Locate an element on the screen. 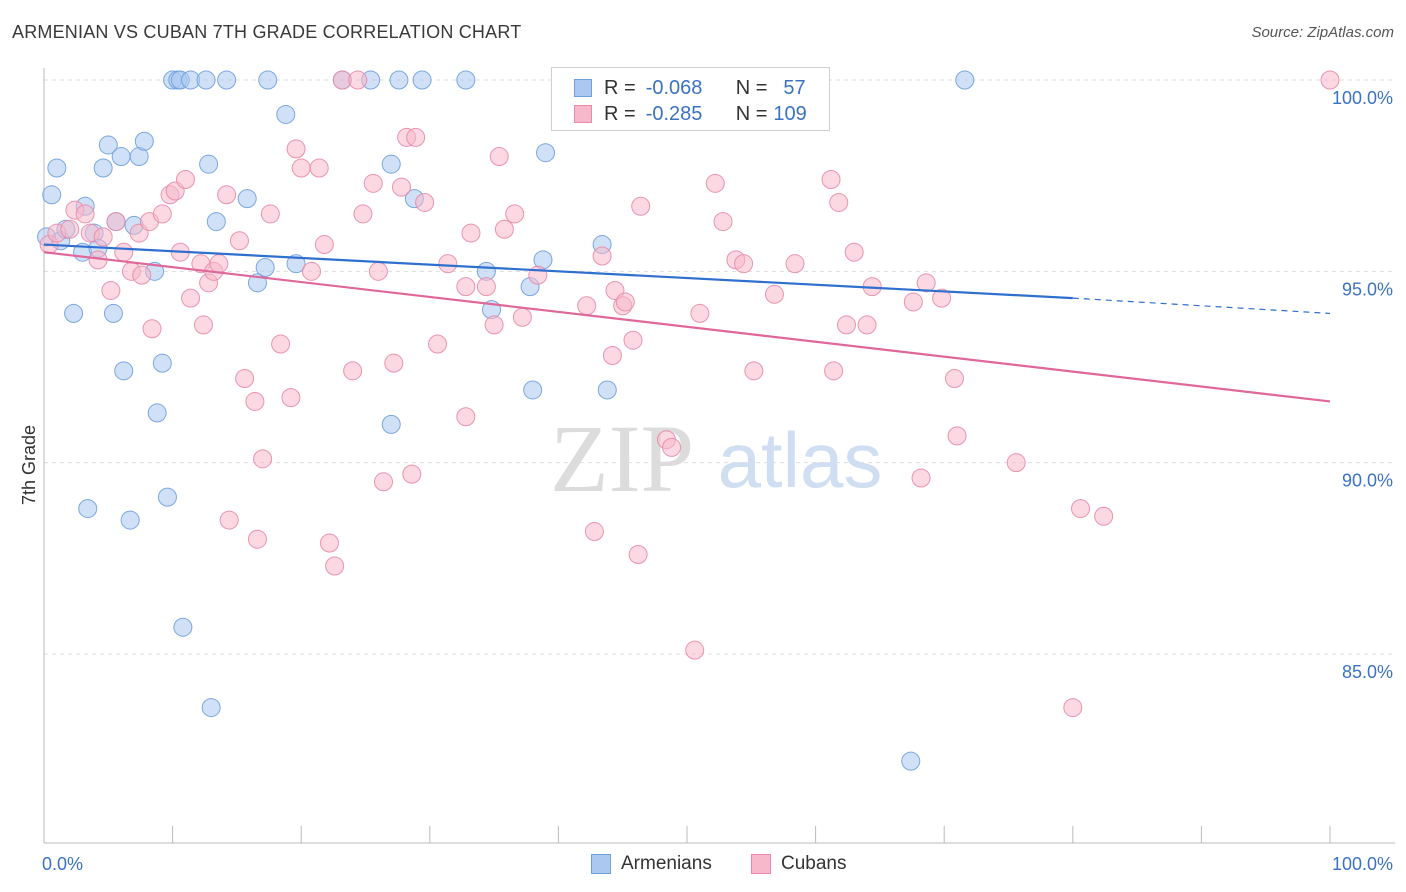 The height and width of the screenshot is (892, 1406). cubans-r-value: -0.285 is located at coordinates (674, 113).